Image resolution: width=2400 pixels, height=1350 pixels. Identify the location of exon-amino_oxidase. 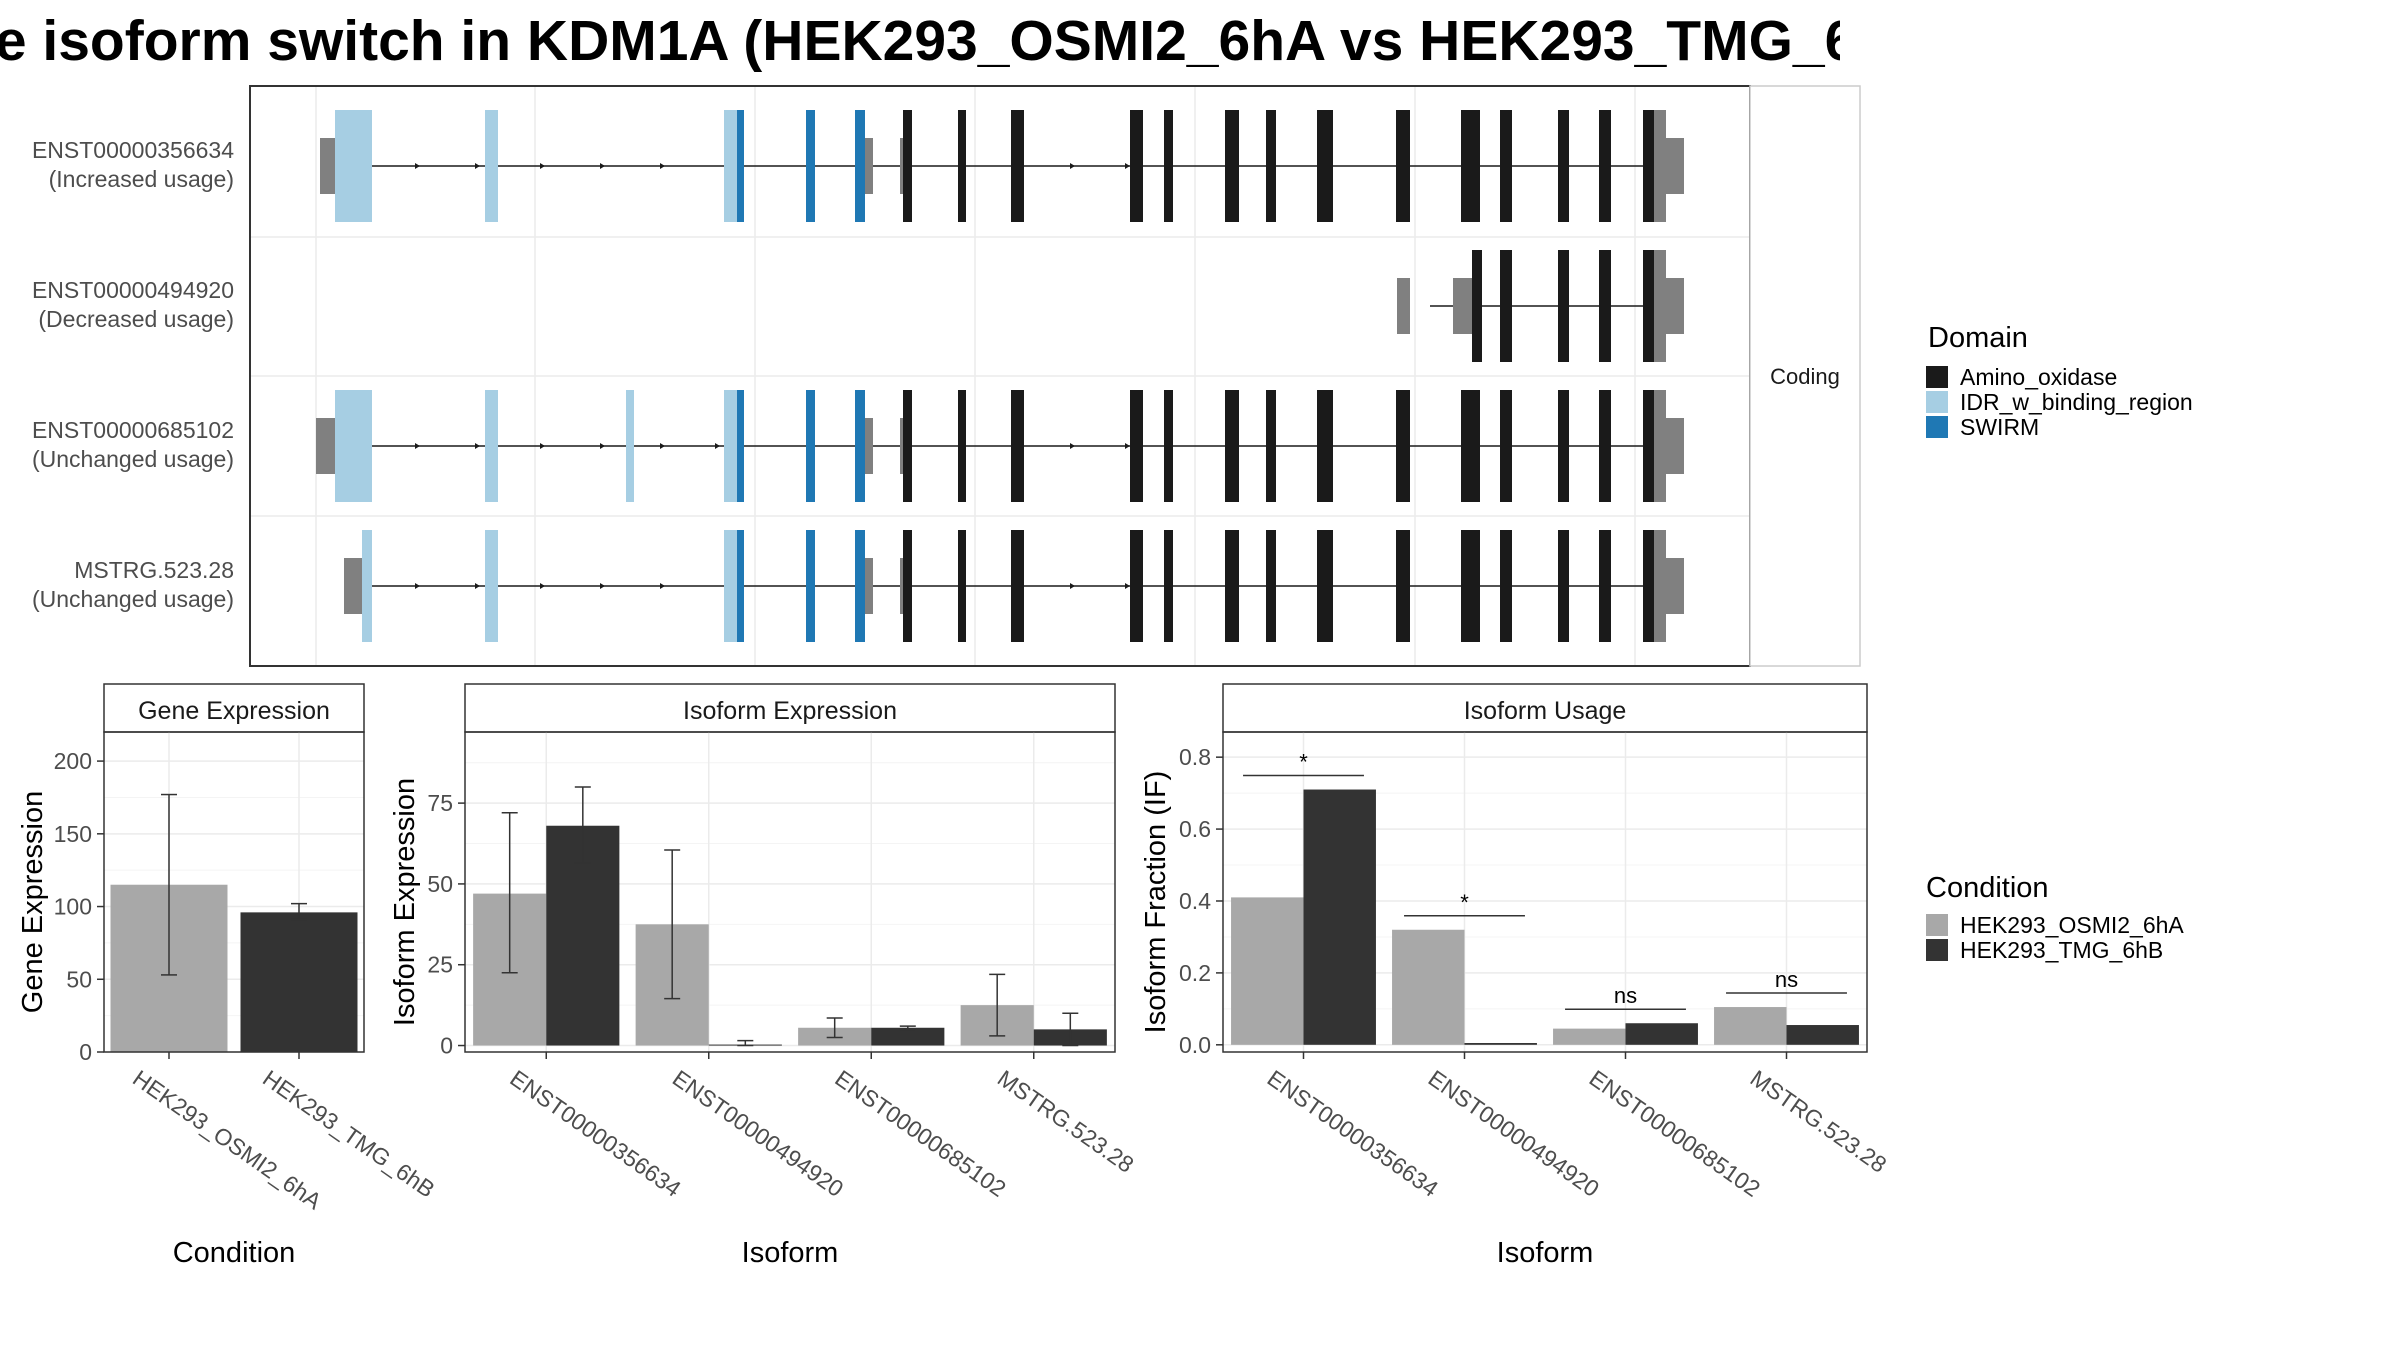
(1475, 306).